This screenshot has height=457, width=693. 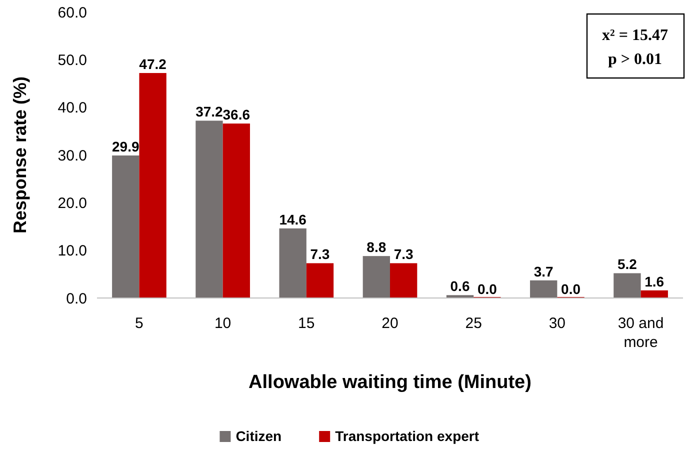 What do you see at coordinates (376, 247) in the screenshot?
I see `data-label: 8.8` at bounding box center [376, 247].